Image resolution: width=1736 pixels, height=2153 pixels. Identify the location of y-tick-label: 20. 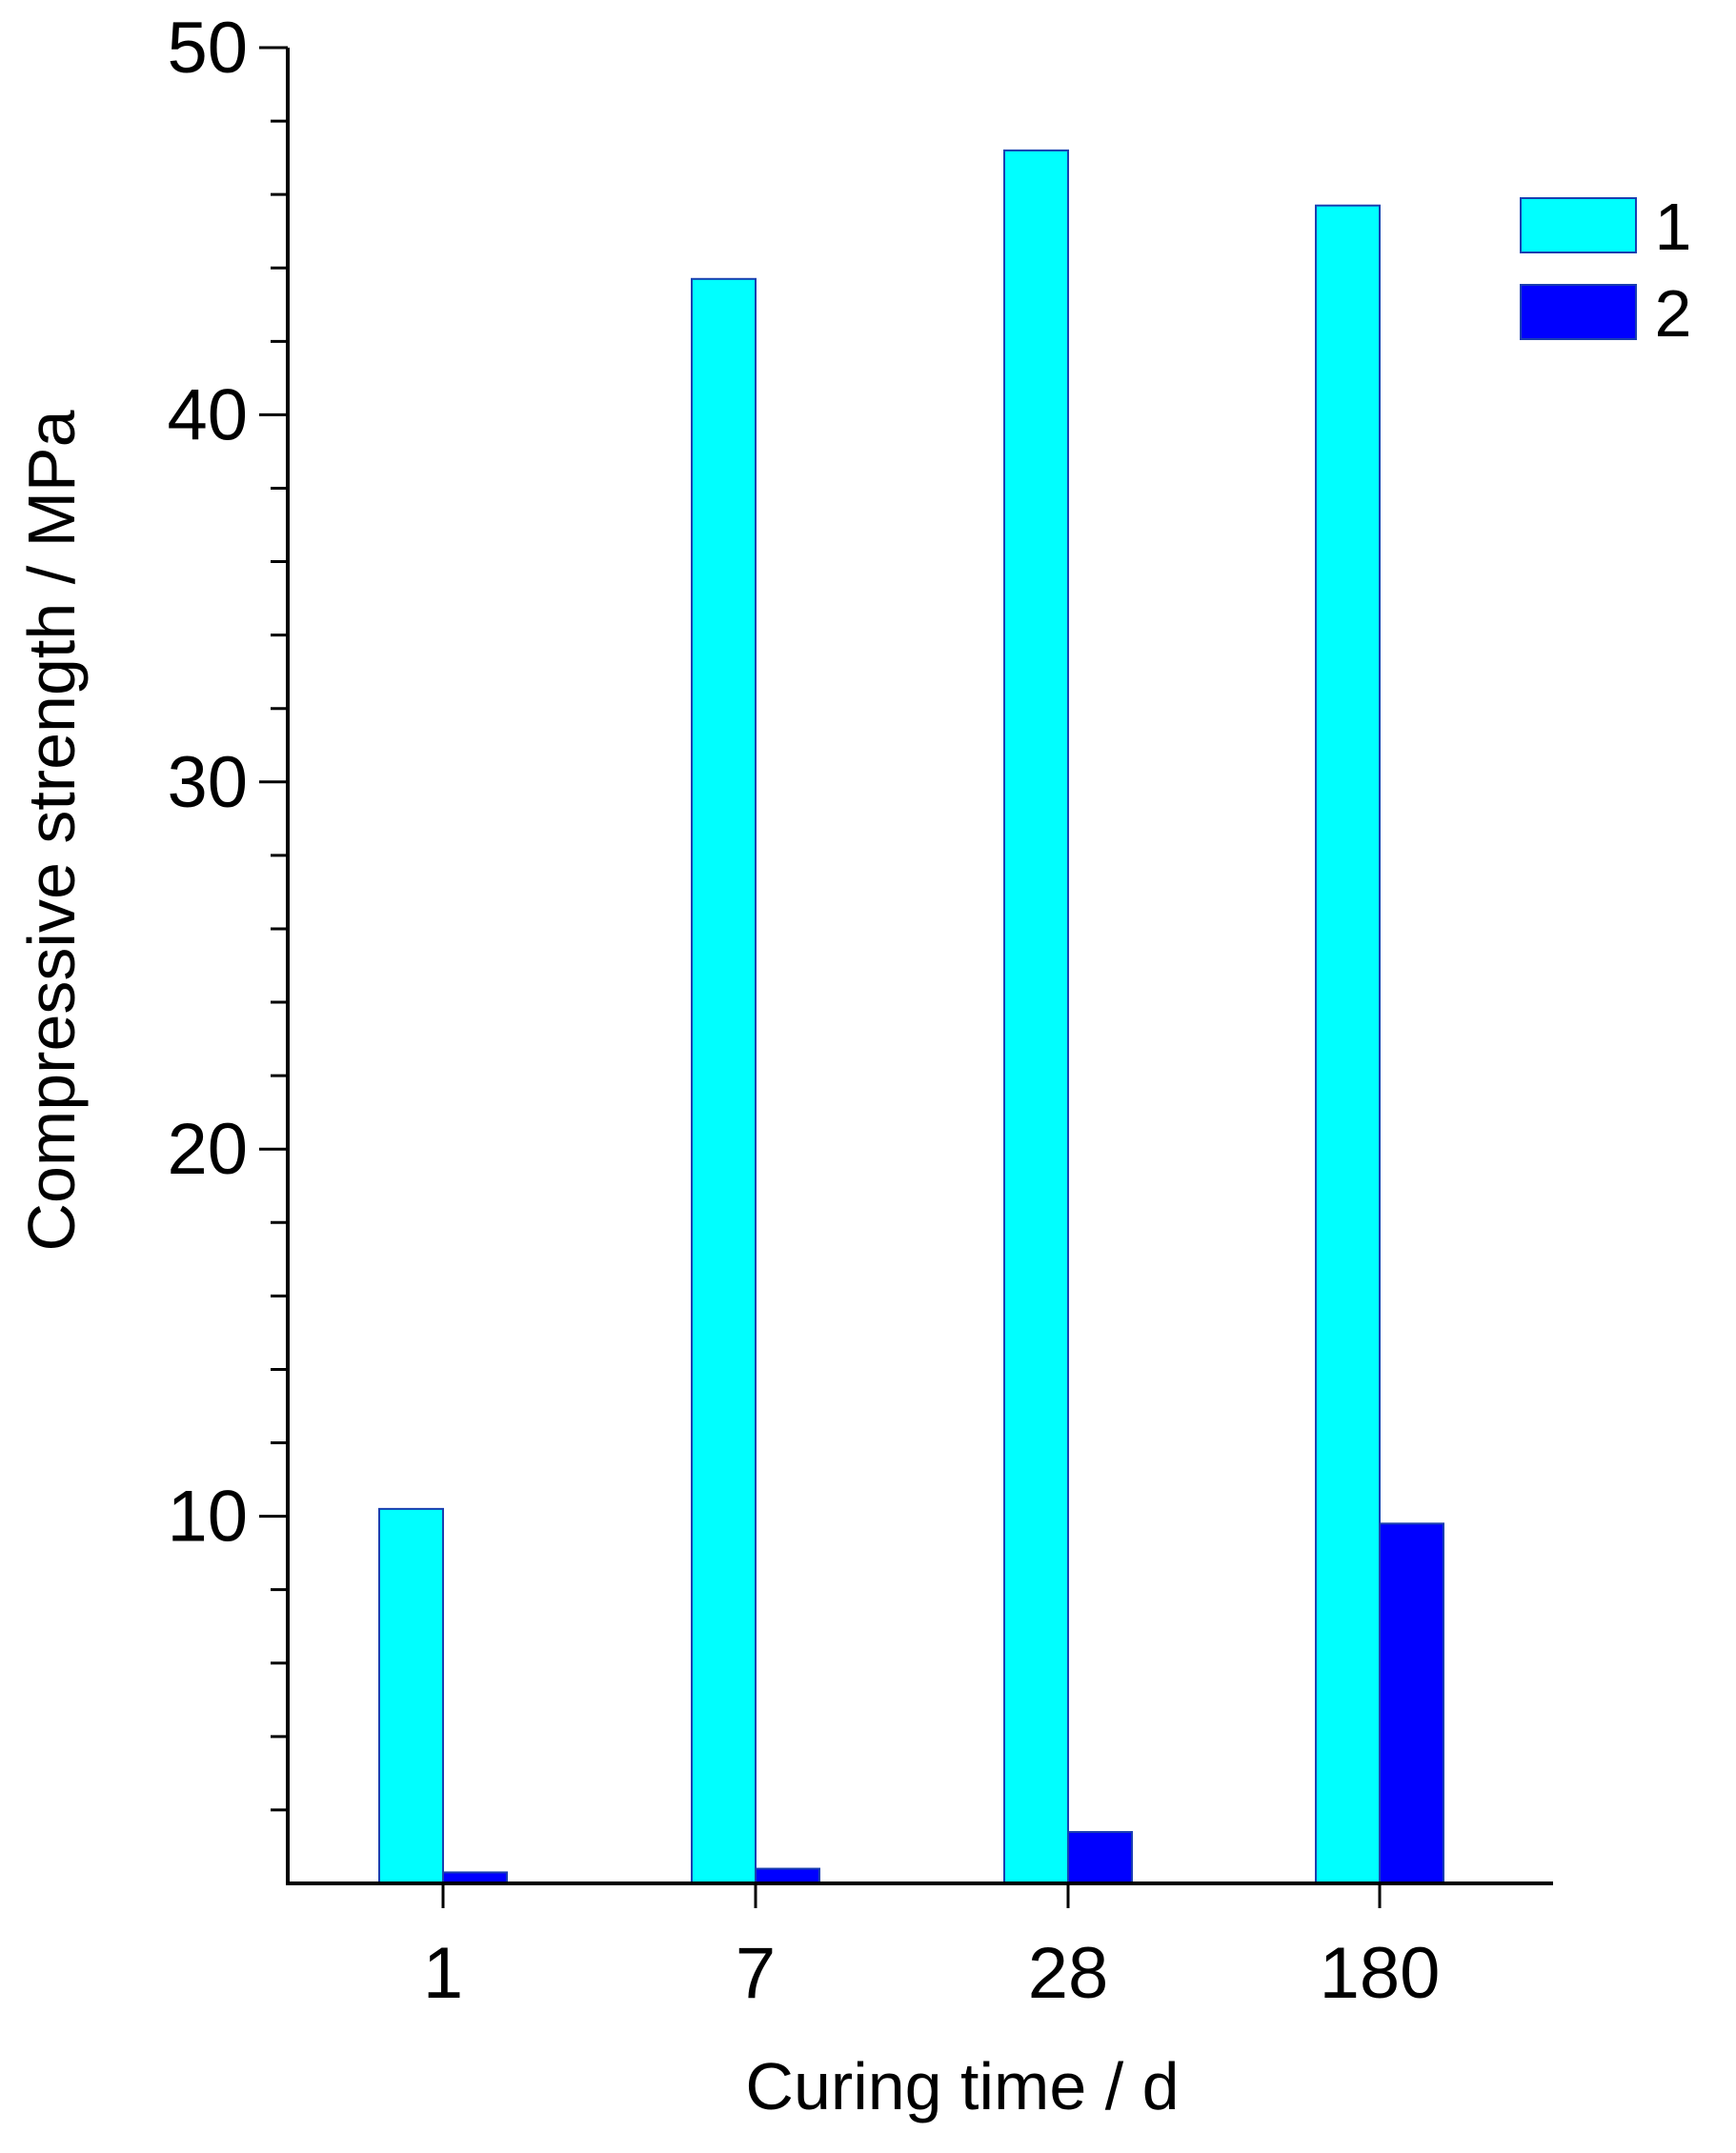
(207, 1149).